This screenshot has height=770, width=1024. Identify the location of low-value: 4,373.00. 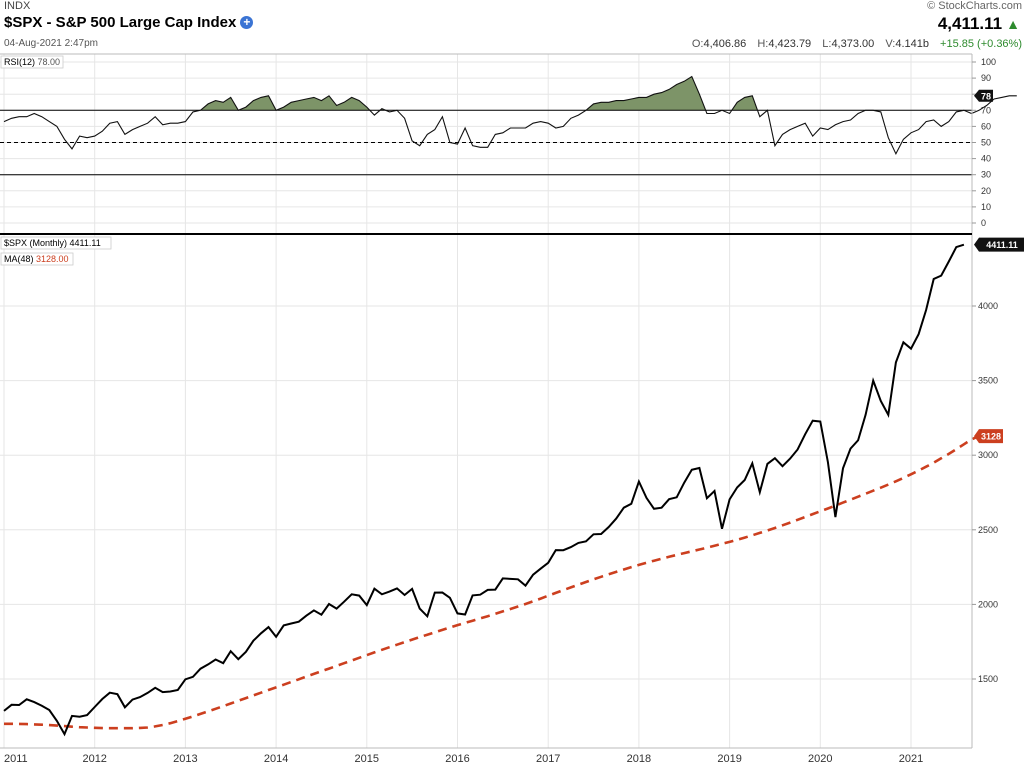
(853, 44).